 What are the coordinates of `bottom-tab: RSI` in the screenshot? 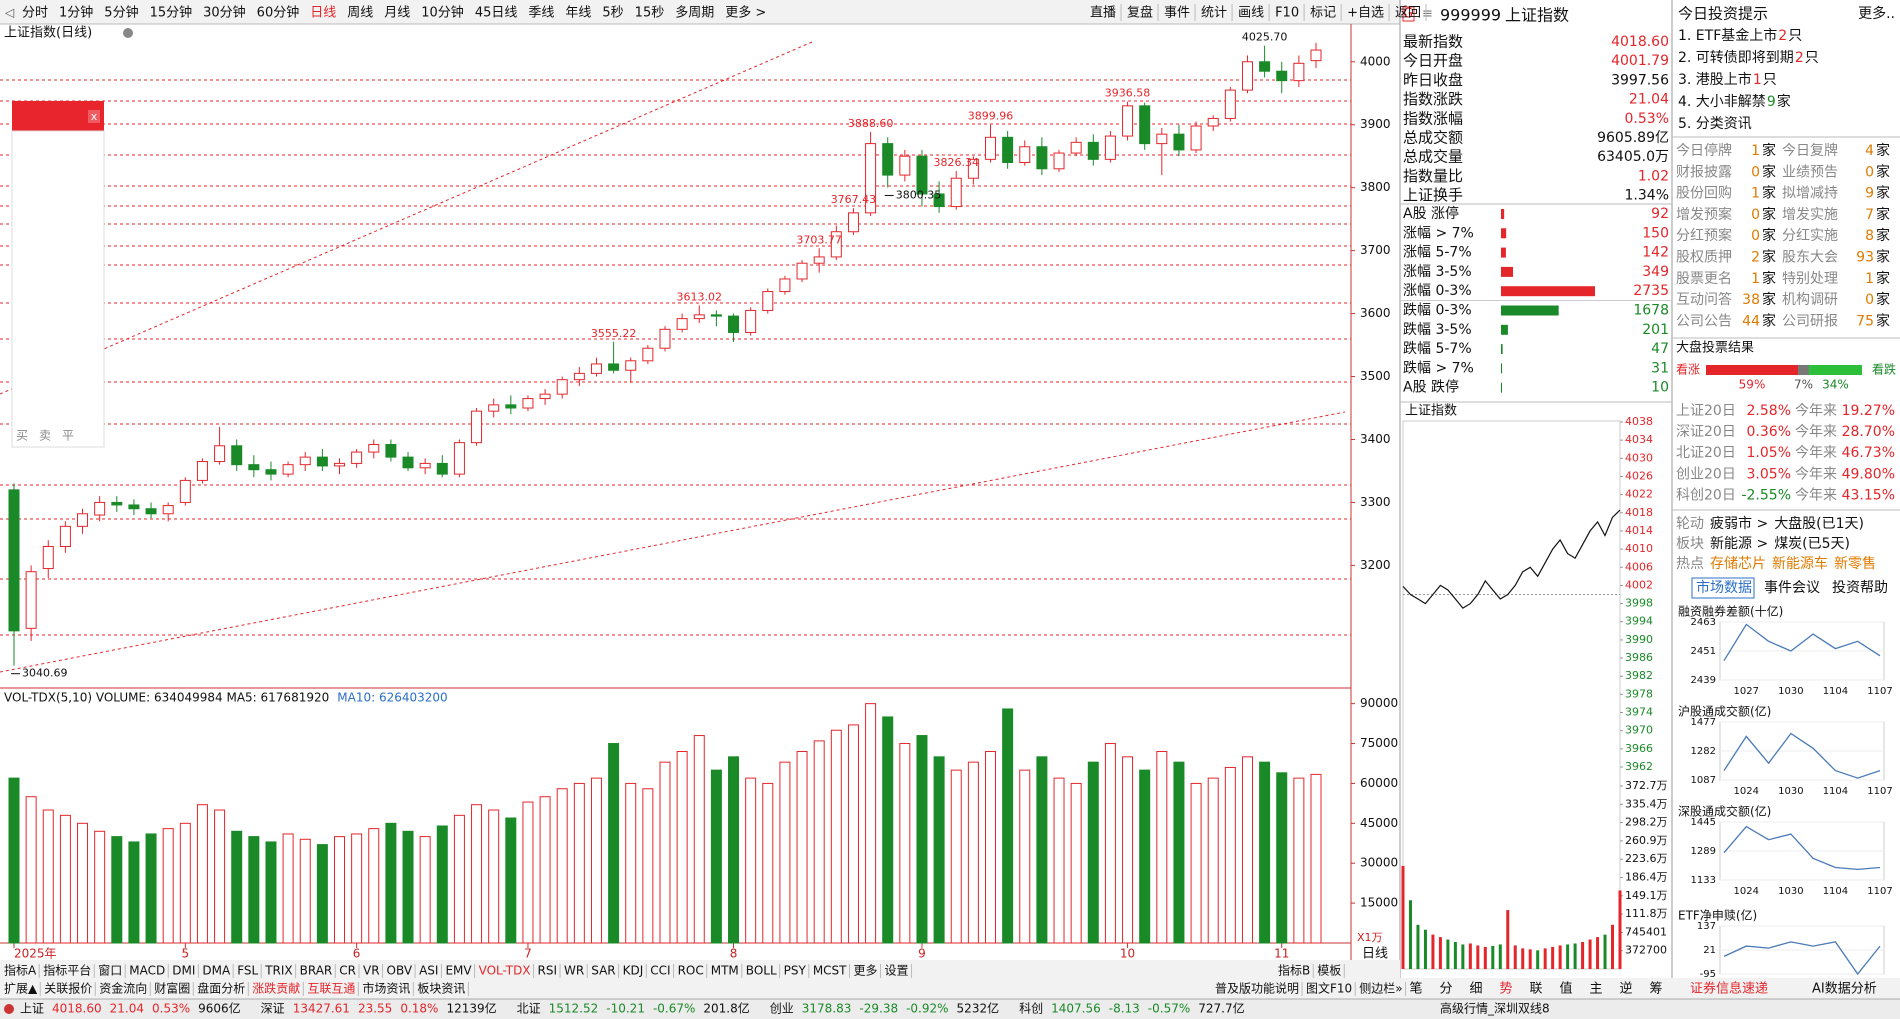 It's located at (548, 971).